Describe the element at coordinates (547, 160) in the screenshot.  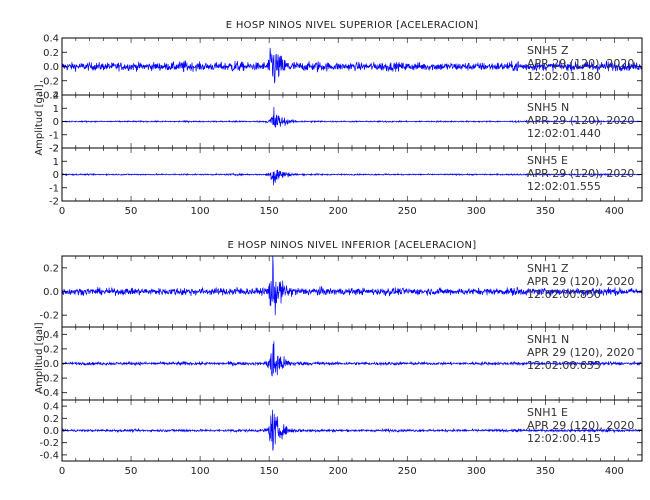
I see `station-label: SNH5 E` at that location.